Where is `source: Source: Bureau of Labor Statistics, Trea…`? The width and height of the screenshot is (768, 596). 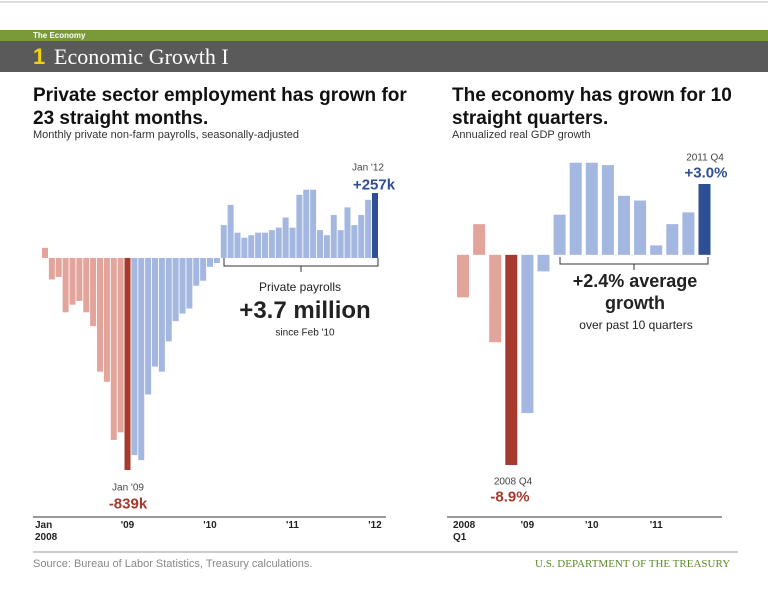 source: Source: Bureau of Labor Statistics, Trea… is located at coordinates (173, 564).